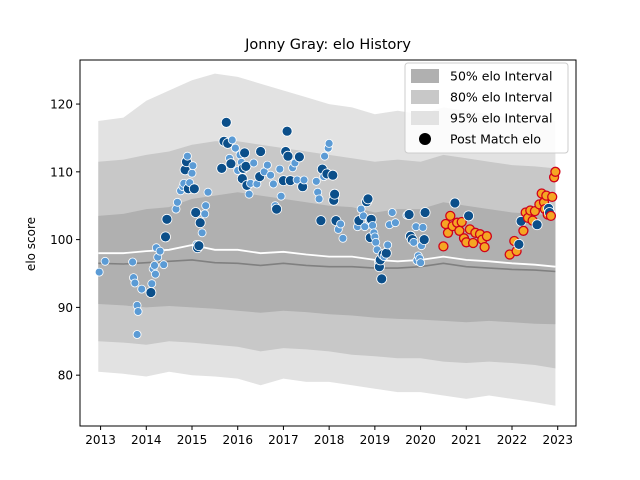 The image size is (640, 480). What do you see at coordinates (327, 256) in the screenshot?
I see `mean-line` at bounding box center [327, 256].